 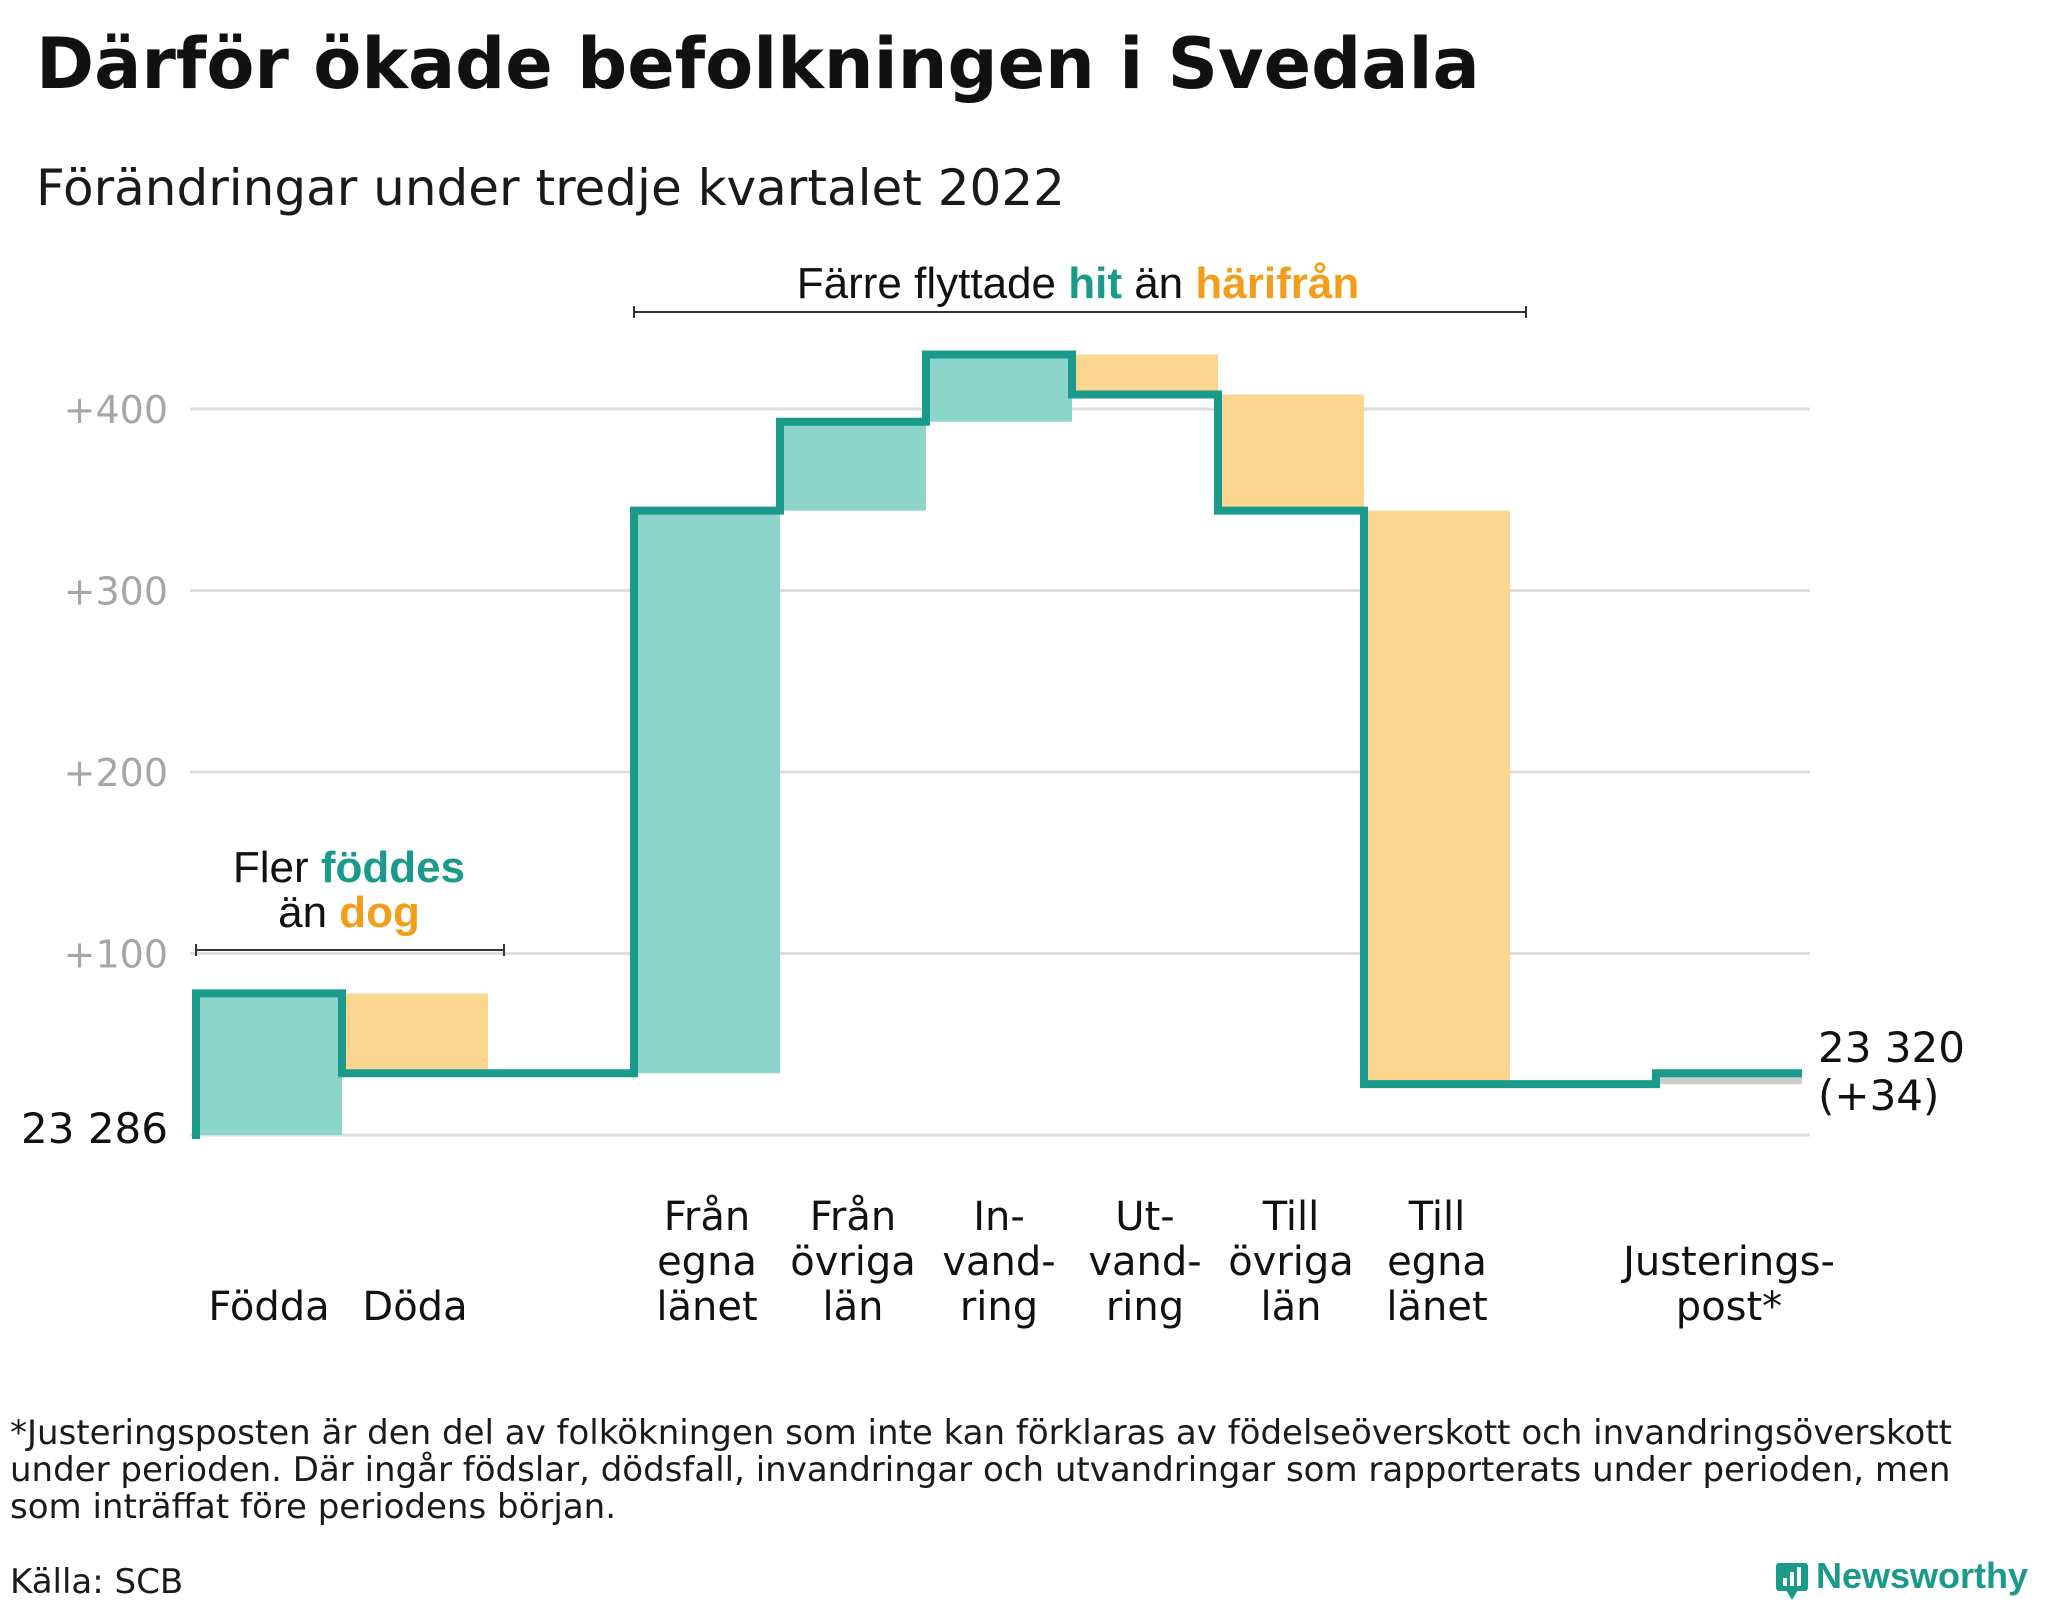 I want to click on brand-name: Newsworthy, so click(x=1922, y=1575).